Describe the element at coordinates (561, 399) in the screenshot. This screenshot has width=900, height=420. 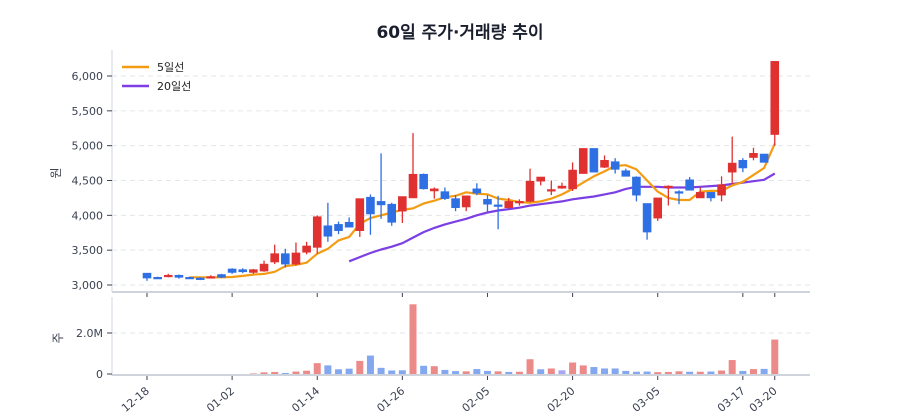
I see `xtick-label: 02-20` at that location.